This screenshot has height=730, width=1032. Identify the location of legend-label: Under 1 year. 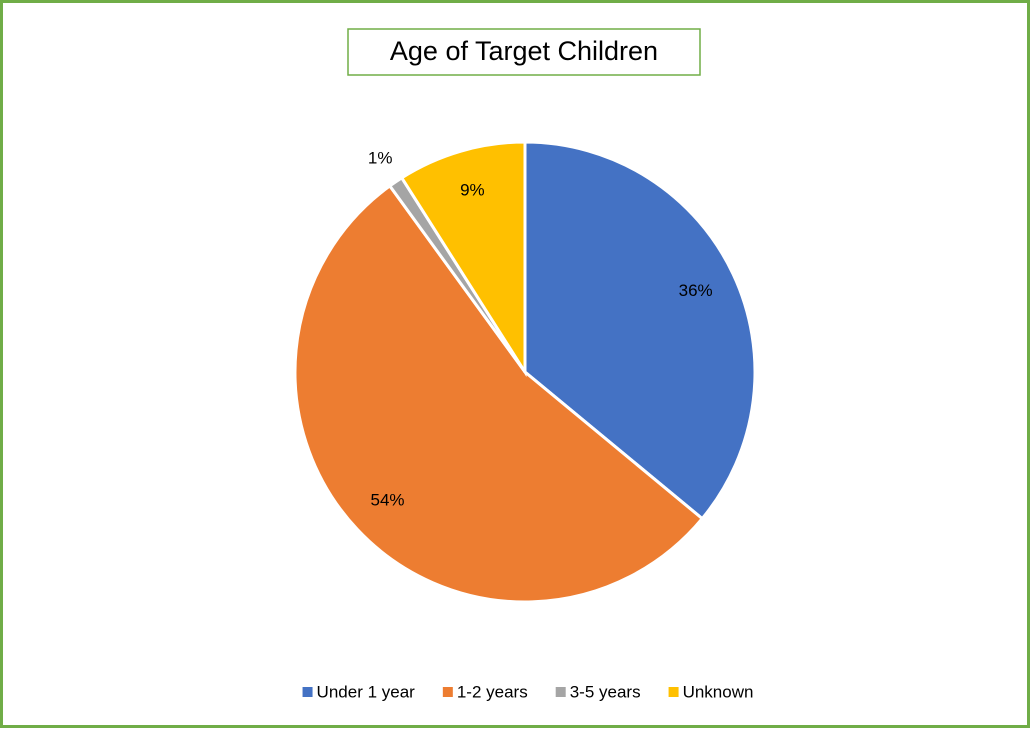
(366, 691).